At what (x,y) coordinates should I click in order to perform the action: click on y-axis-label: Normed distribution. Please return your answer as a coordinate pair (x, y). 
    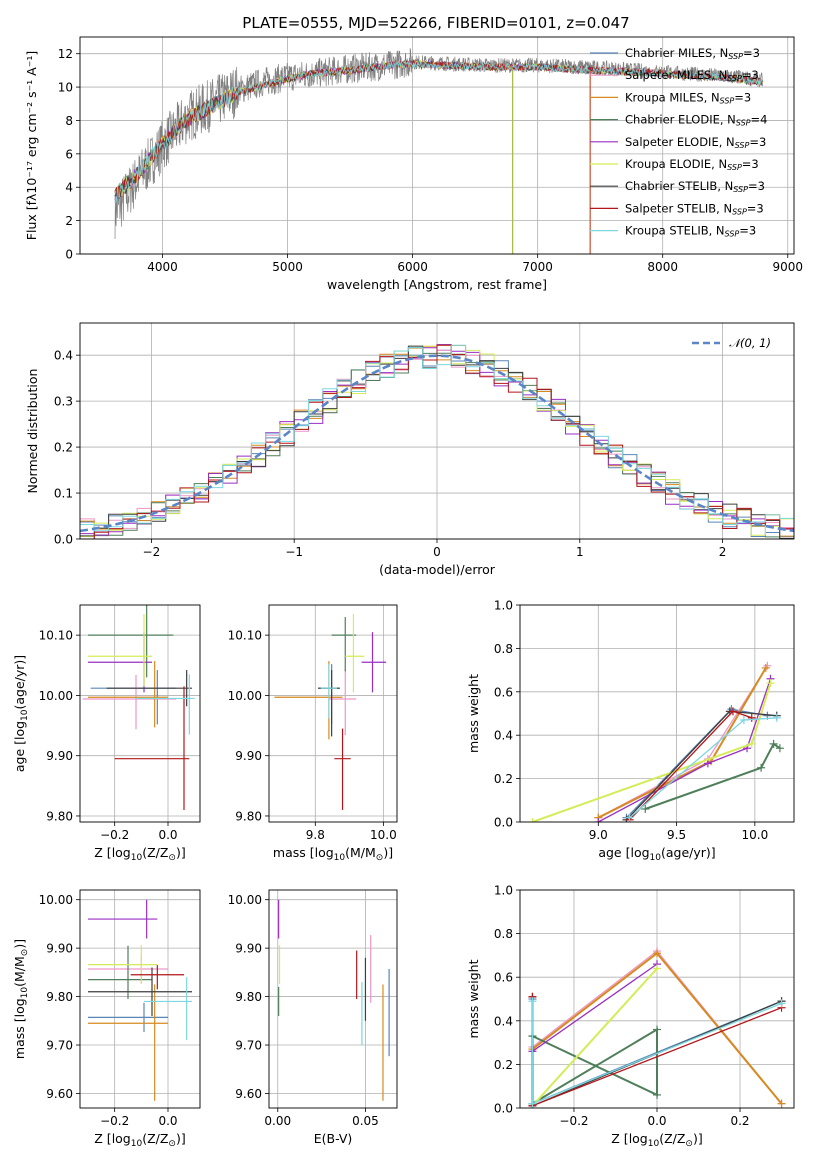
    Looking at the image, I should click on (32, 431).